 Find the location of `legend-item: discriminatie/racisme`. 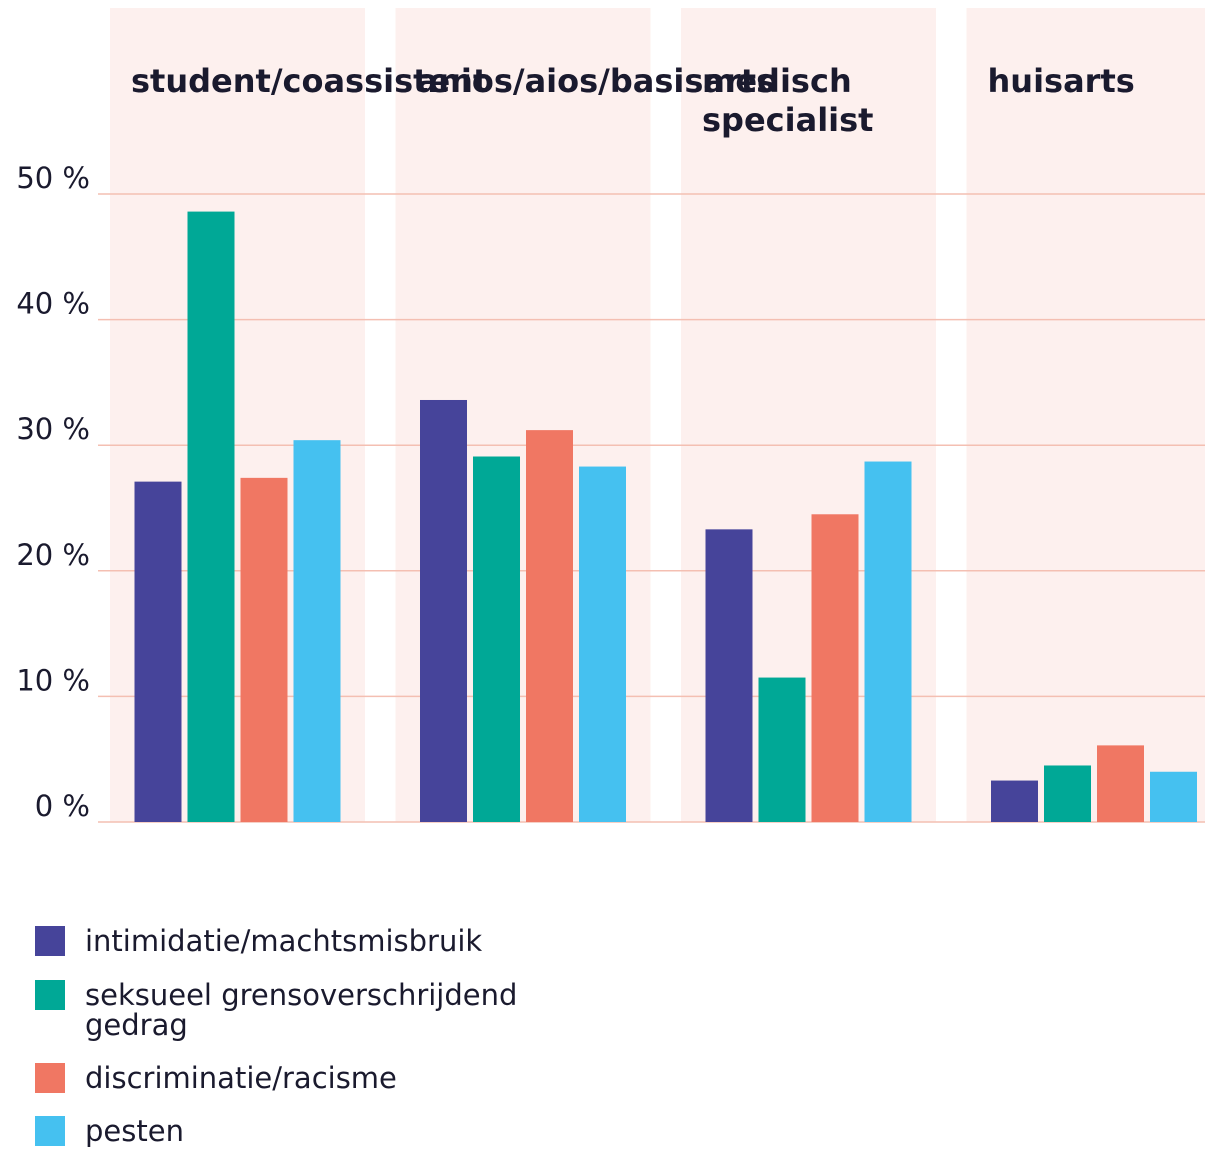

legend-item: discriminatie/racisme is located at coordinates (310, 1078).